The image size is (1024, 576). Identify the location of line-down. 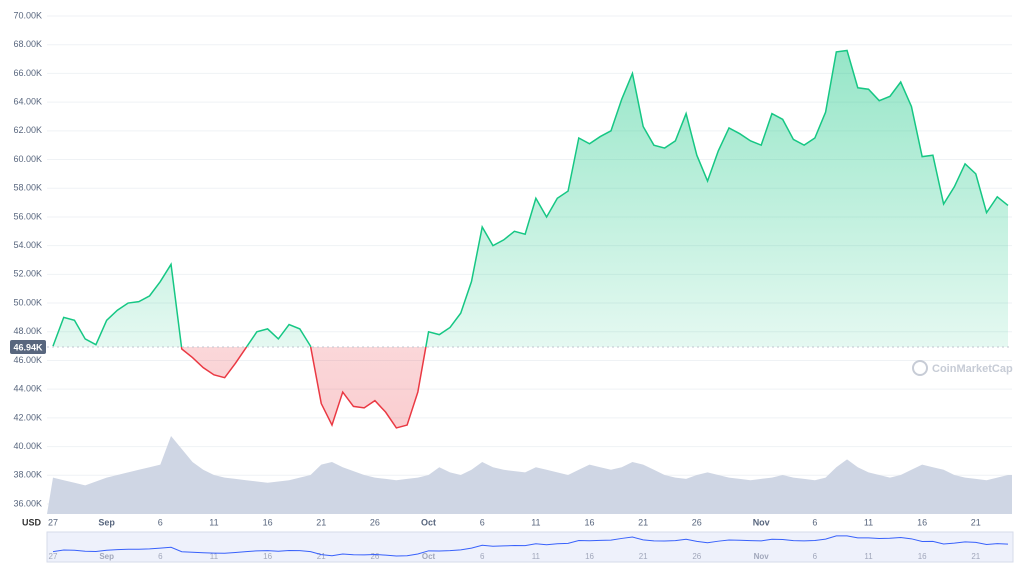
(303, 387).